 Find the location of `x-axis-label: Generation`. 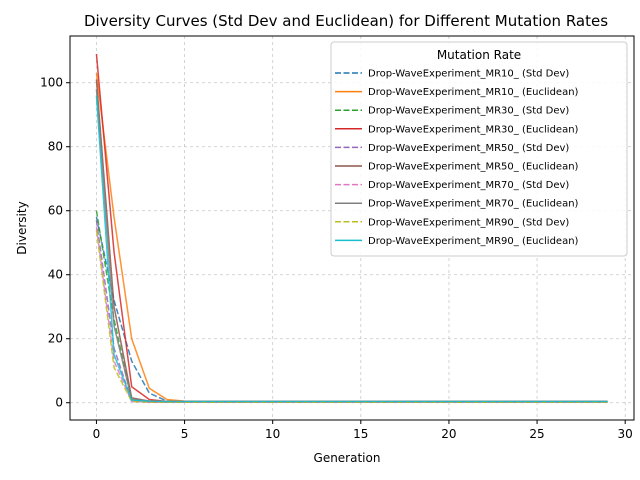

x-axis-label: Generation is located at coordinates (347, 458).